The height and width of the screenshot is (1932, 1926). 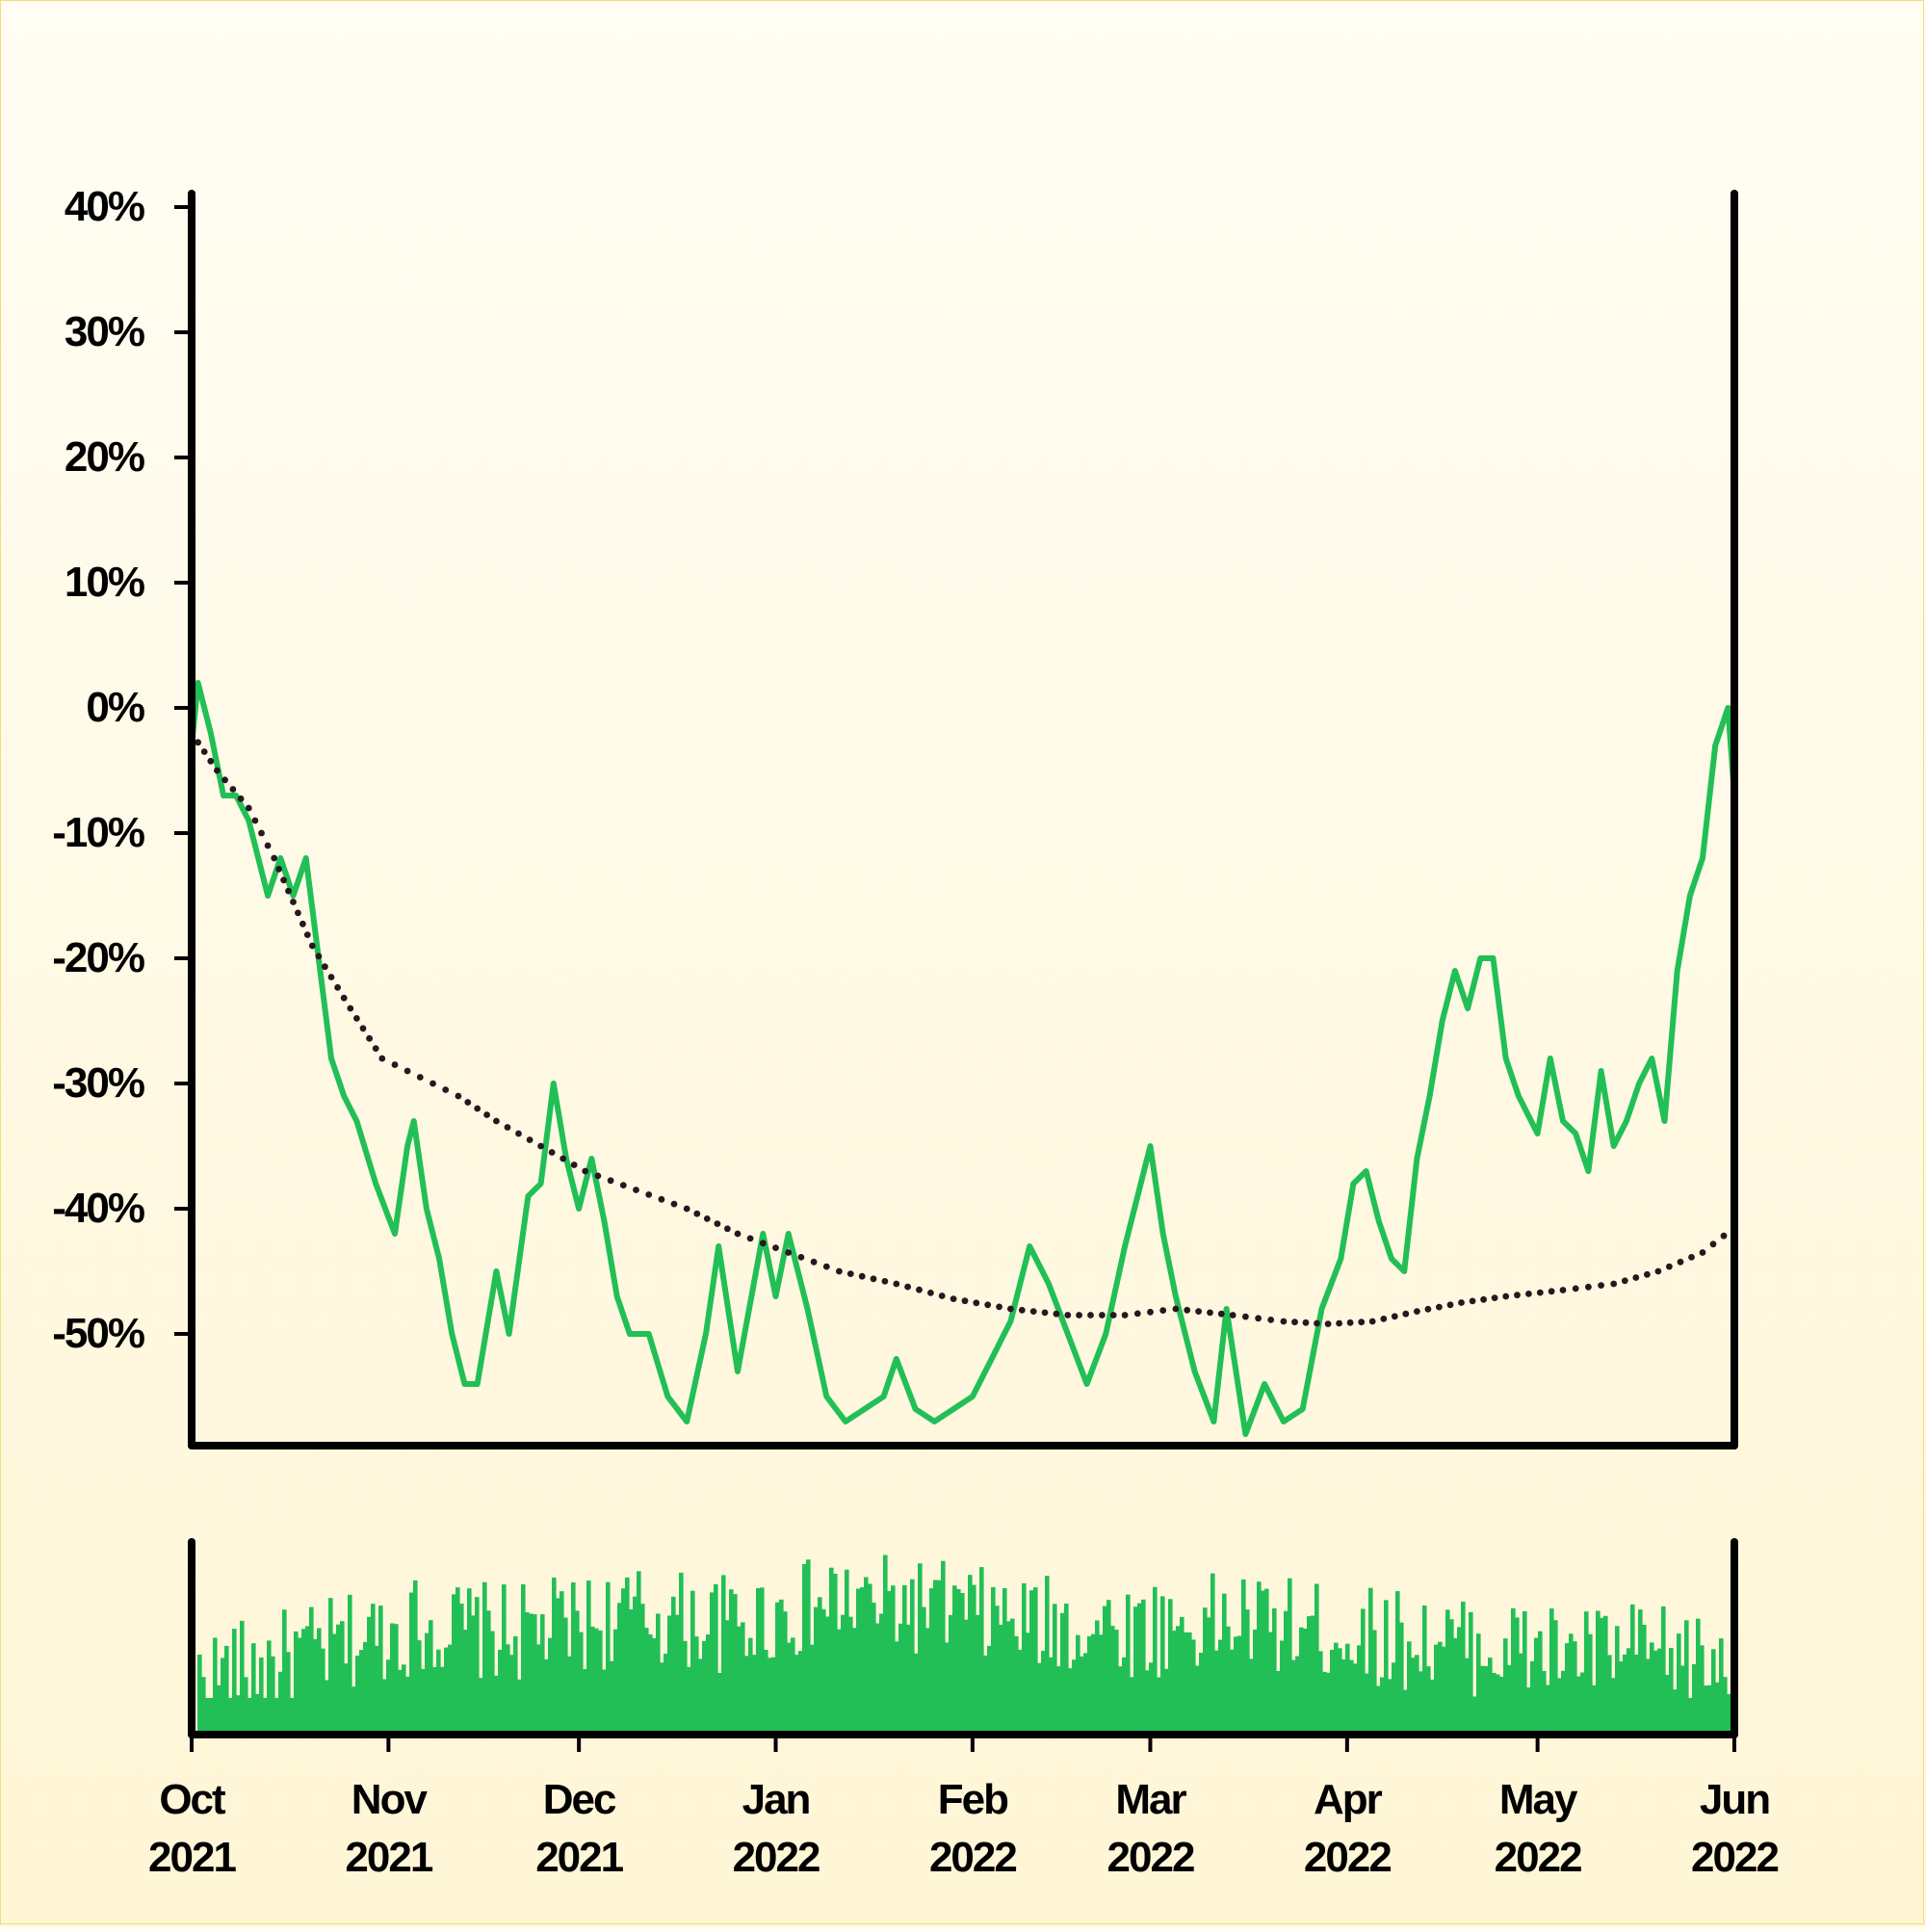 I want to click on x-tick-year: 2022, so click(x=1734, y=1857).